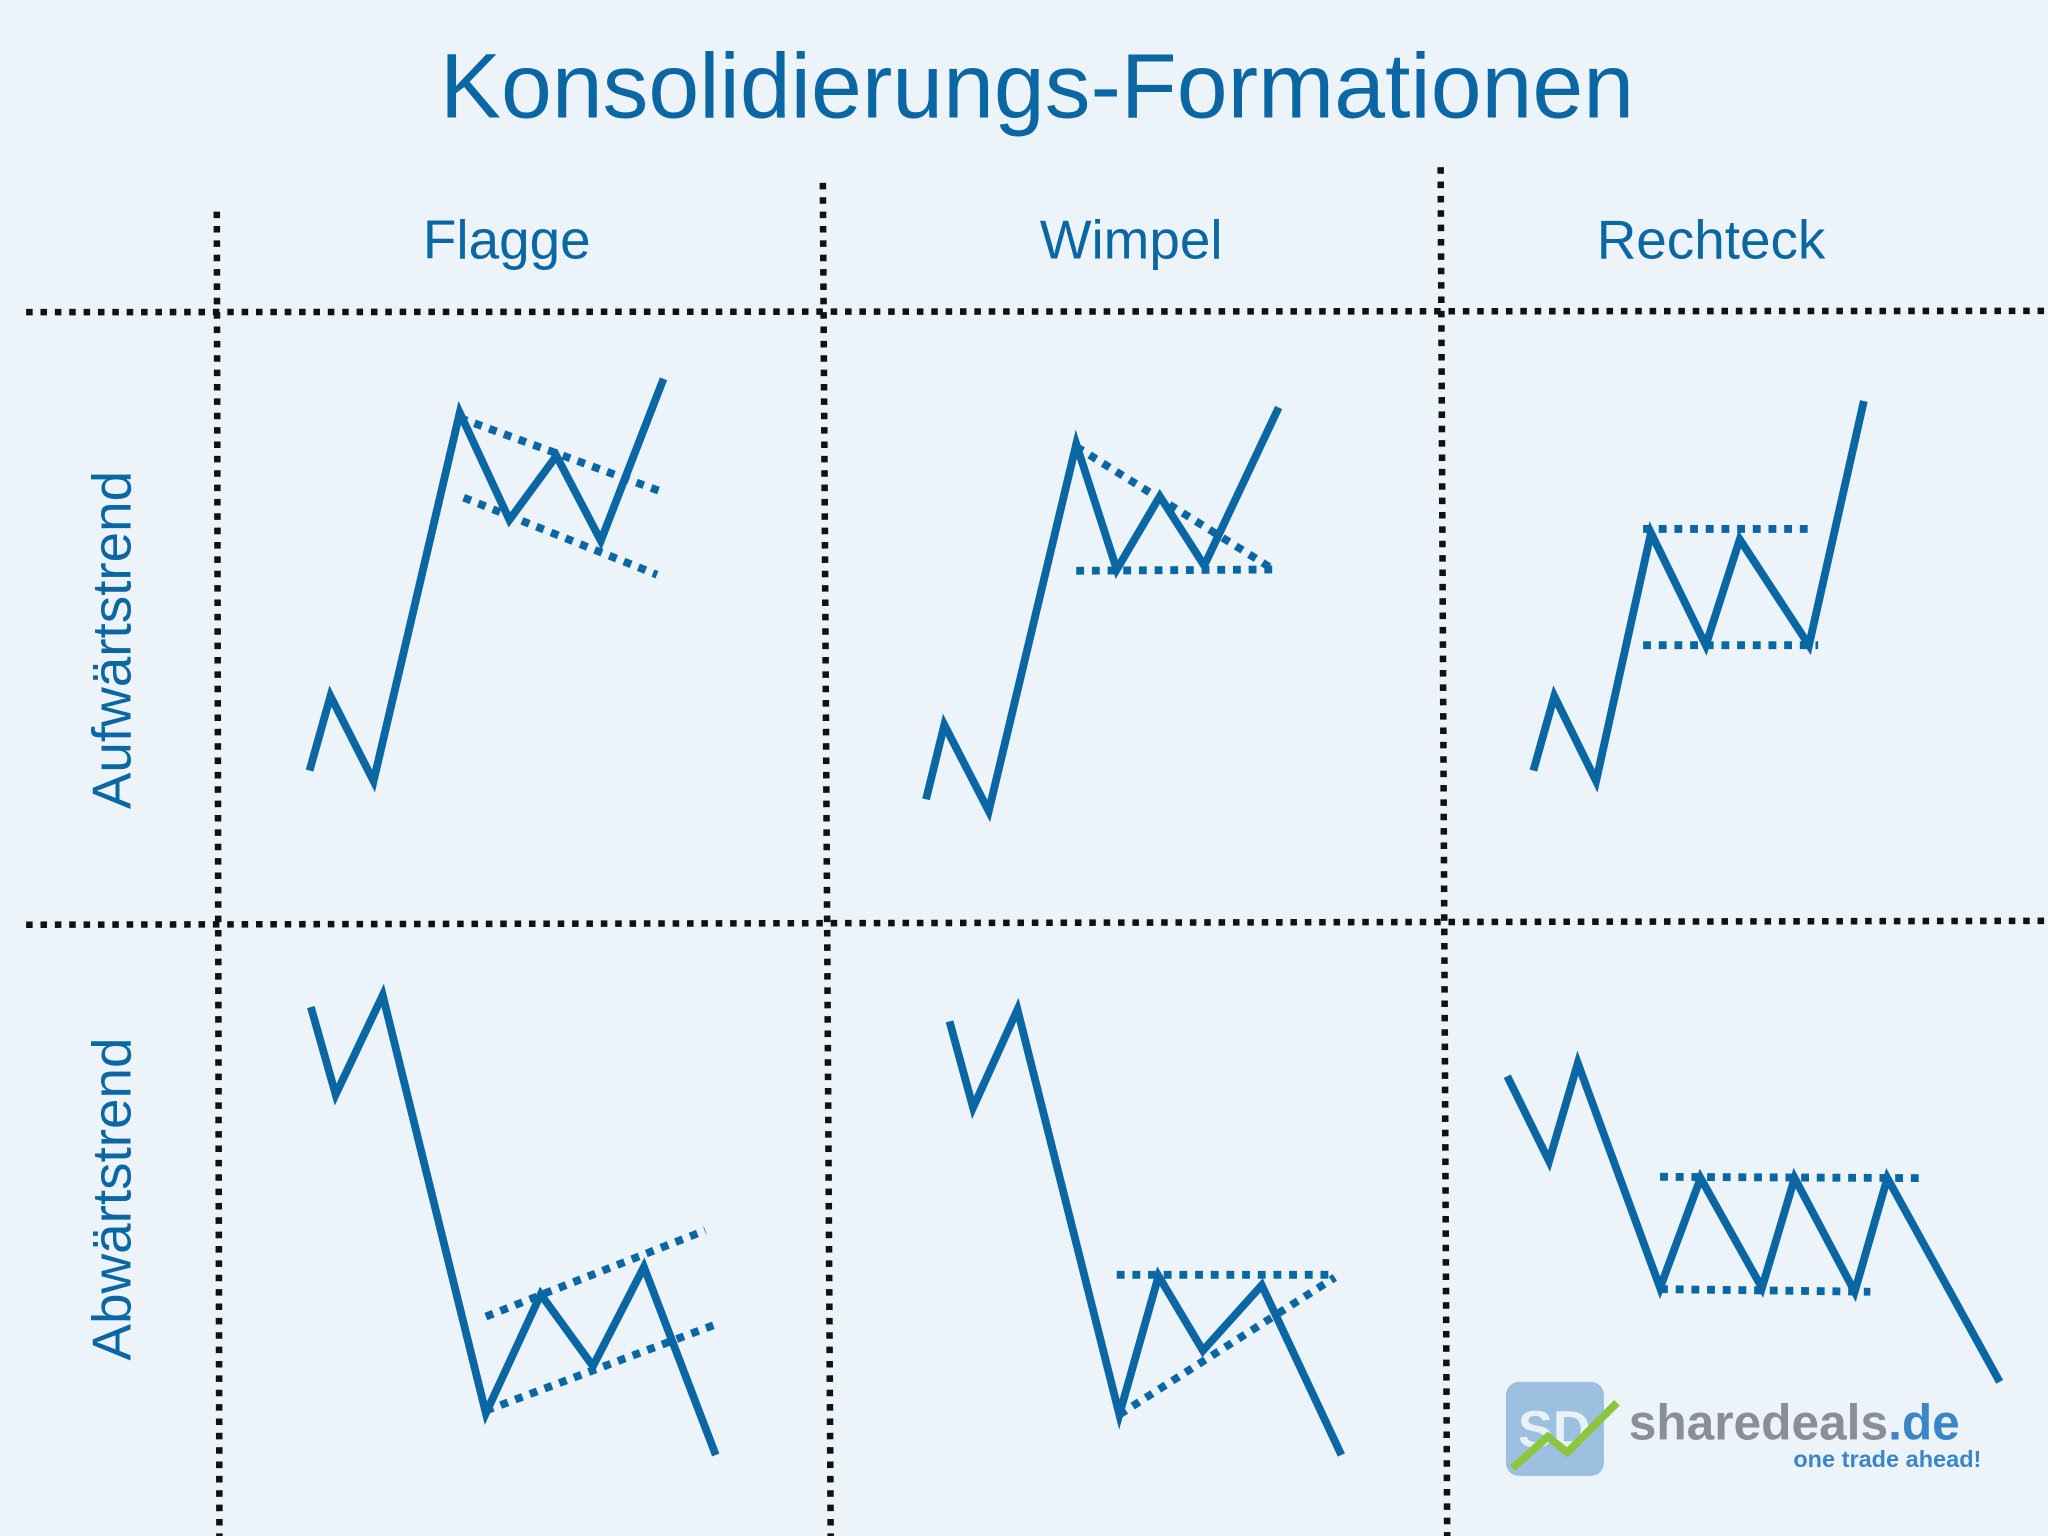 The width and height of the screenshot is (2048, 1536). Describe the element at coordinates (1758, 1422) in the screenshot. I see `logo-name: sharedeals` at that location.